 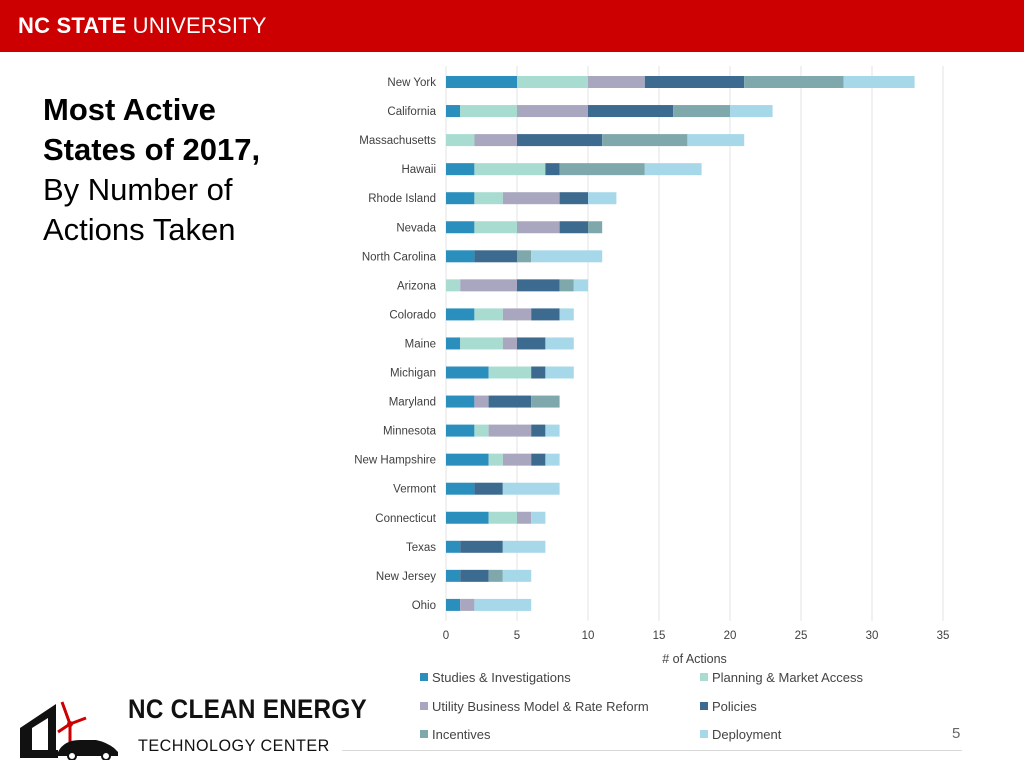 I want to click on title-line-3: By Number of, so click(x=138, y=189).